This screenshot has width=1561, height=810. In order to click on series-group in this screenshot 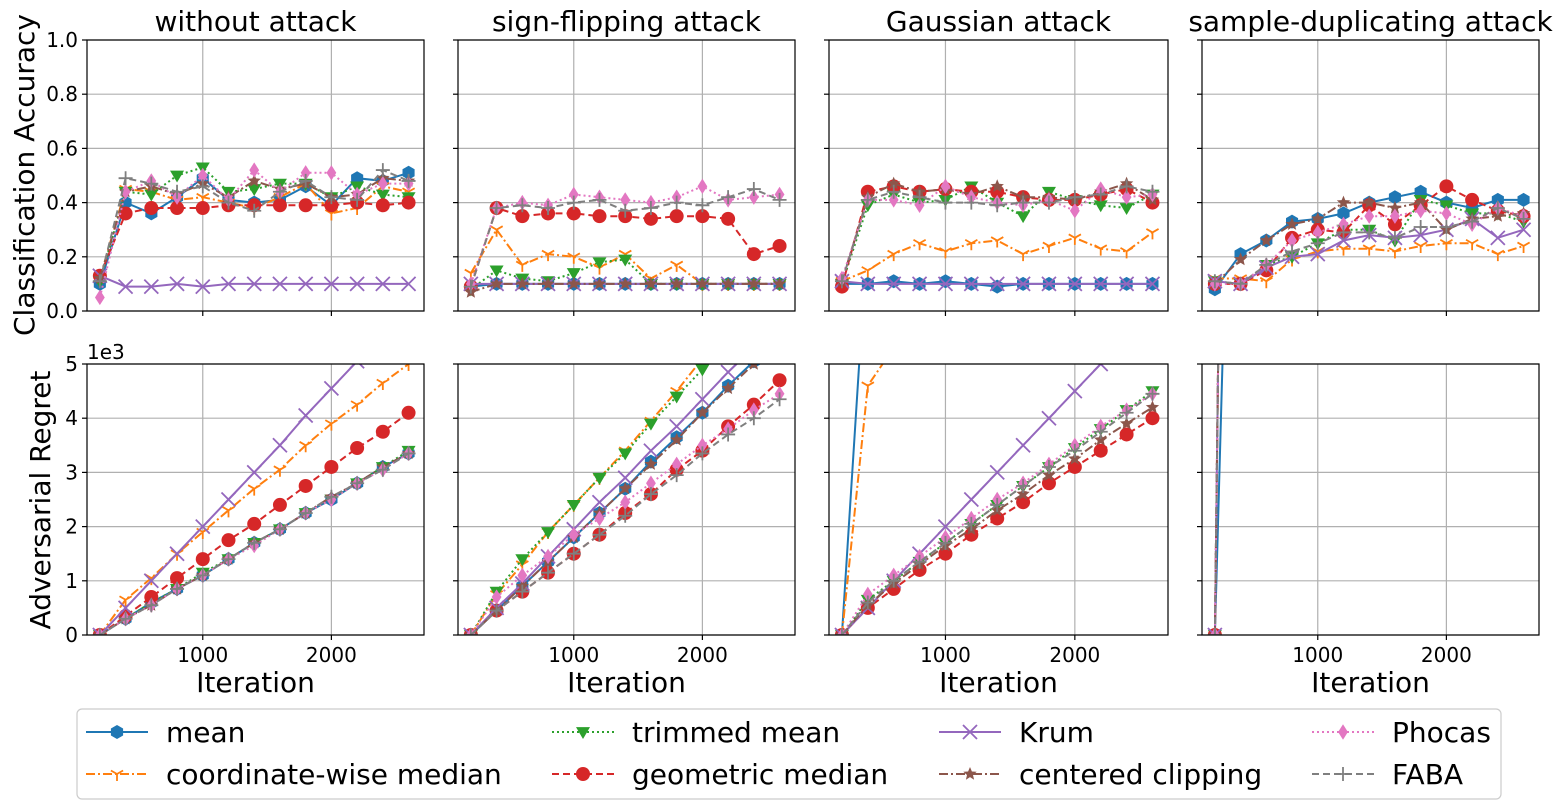, I will do `click(1369, 238)`.